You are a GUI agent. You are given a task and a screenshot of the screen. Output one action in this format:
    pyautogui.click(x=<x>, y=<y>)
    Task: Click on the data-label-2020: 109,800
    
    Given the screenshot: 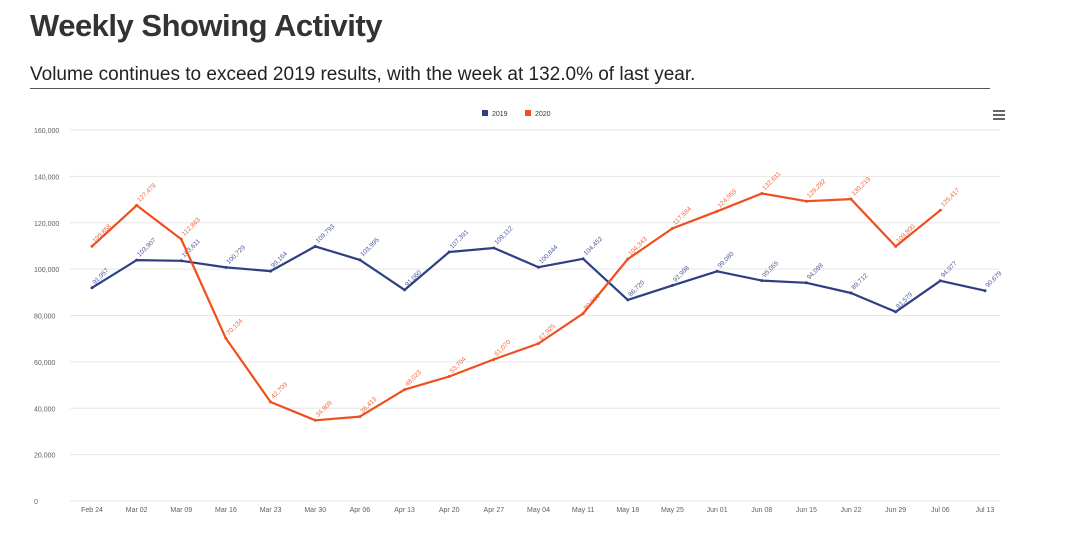 What is the action you would take?
    pyautogui.click(x=906, y=234)
    